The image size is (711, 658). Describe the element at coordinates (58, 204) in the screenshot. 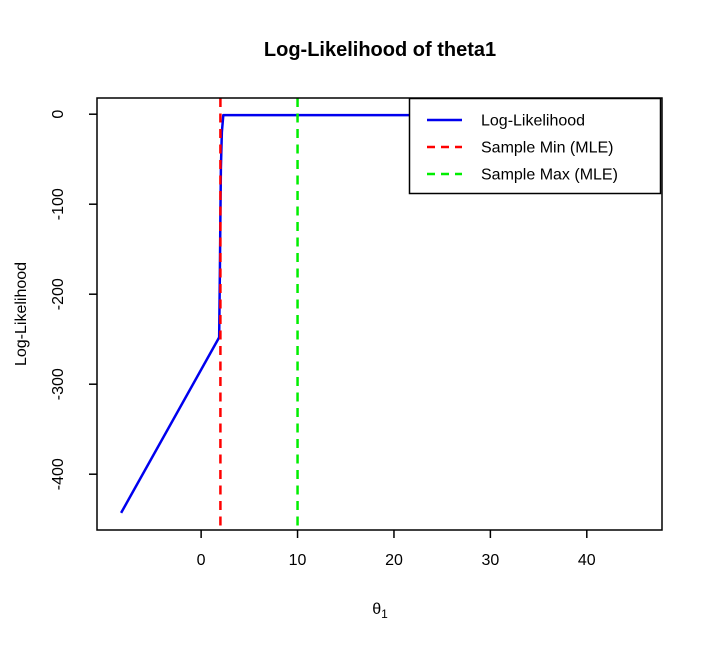

I see `y-tick-label: -100` at that location.